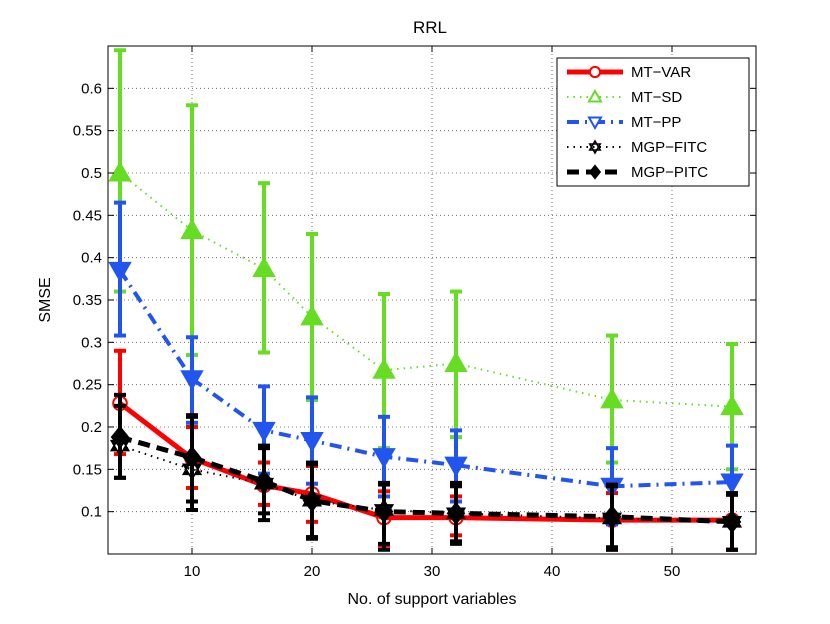 Image resolution: width=830 pixels, height=624 pixels. Describe the element at coordinates (552, 571) in the screenshot. I see `x-tick-label-3: 40` at that location.